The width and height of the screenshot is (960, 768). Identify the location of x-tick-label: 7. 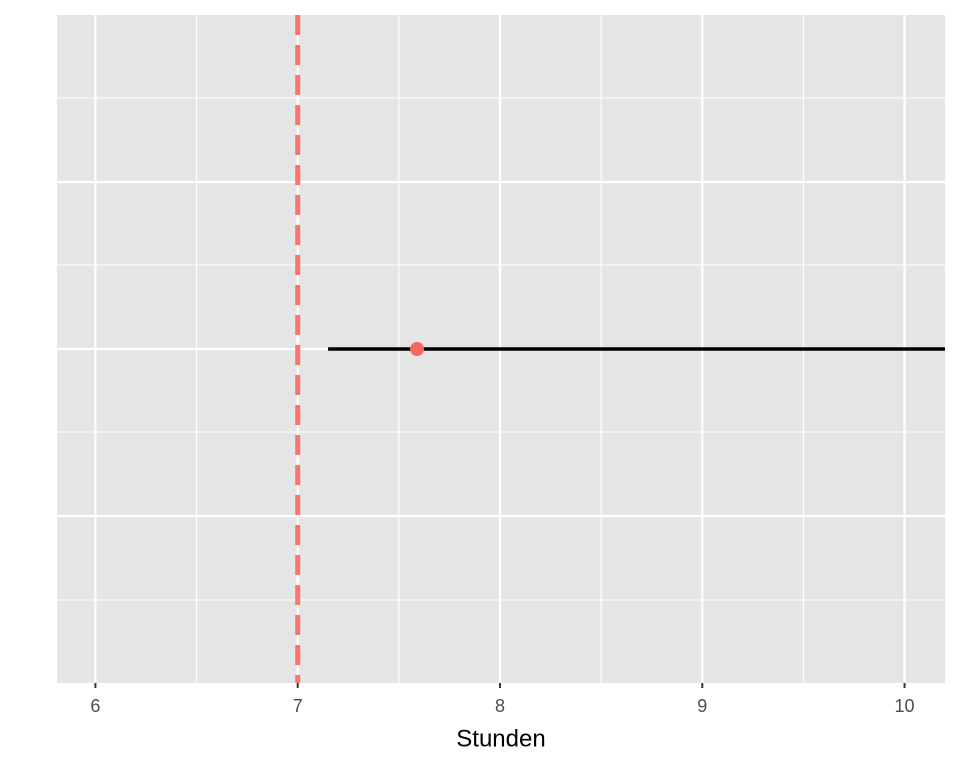
(298, 706).